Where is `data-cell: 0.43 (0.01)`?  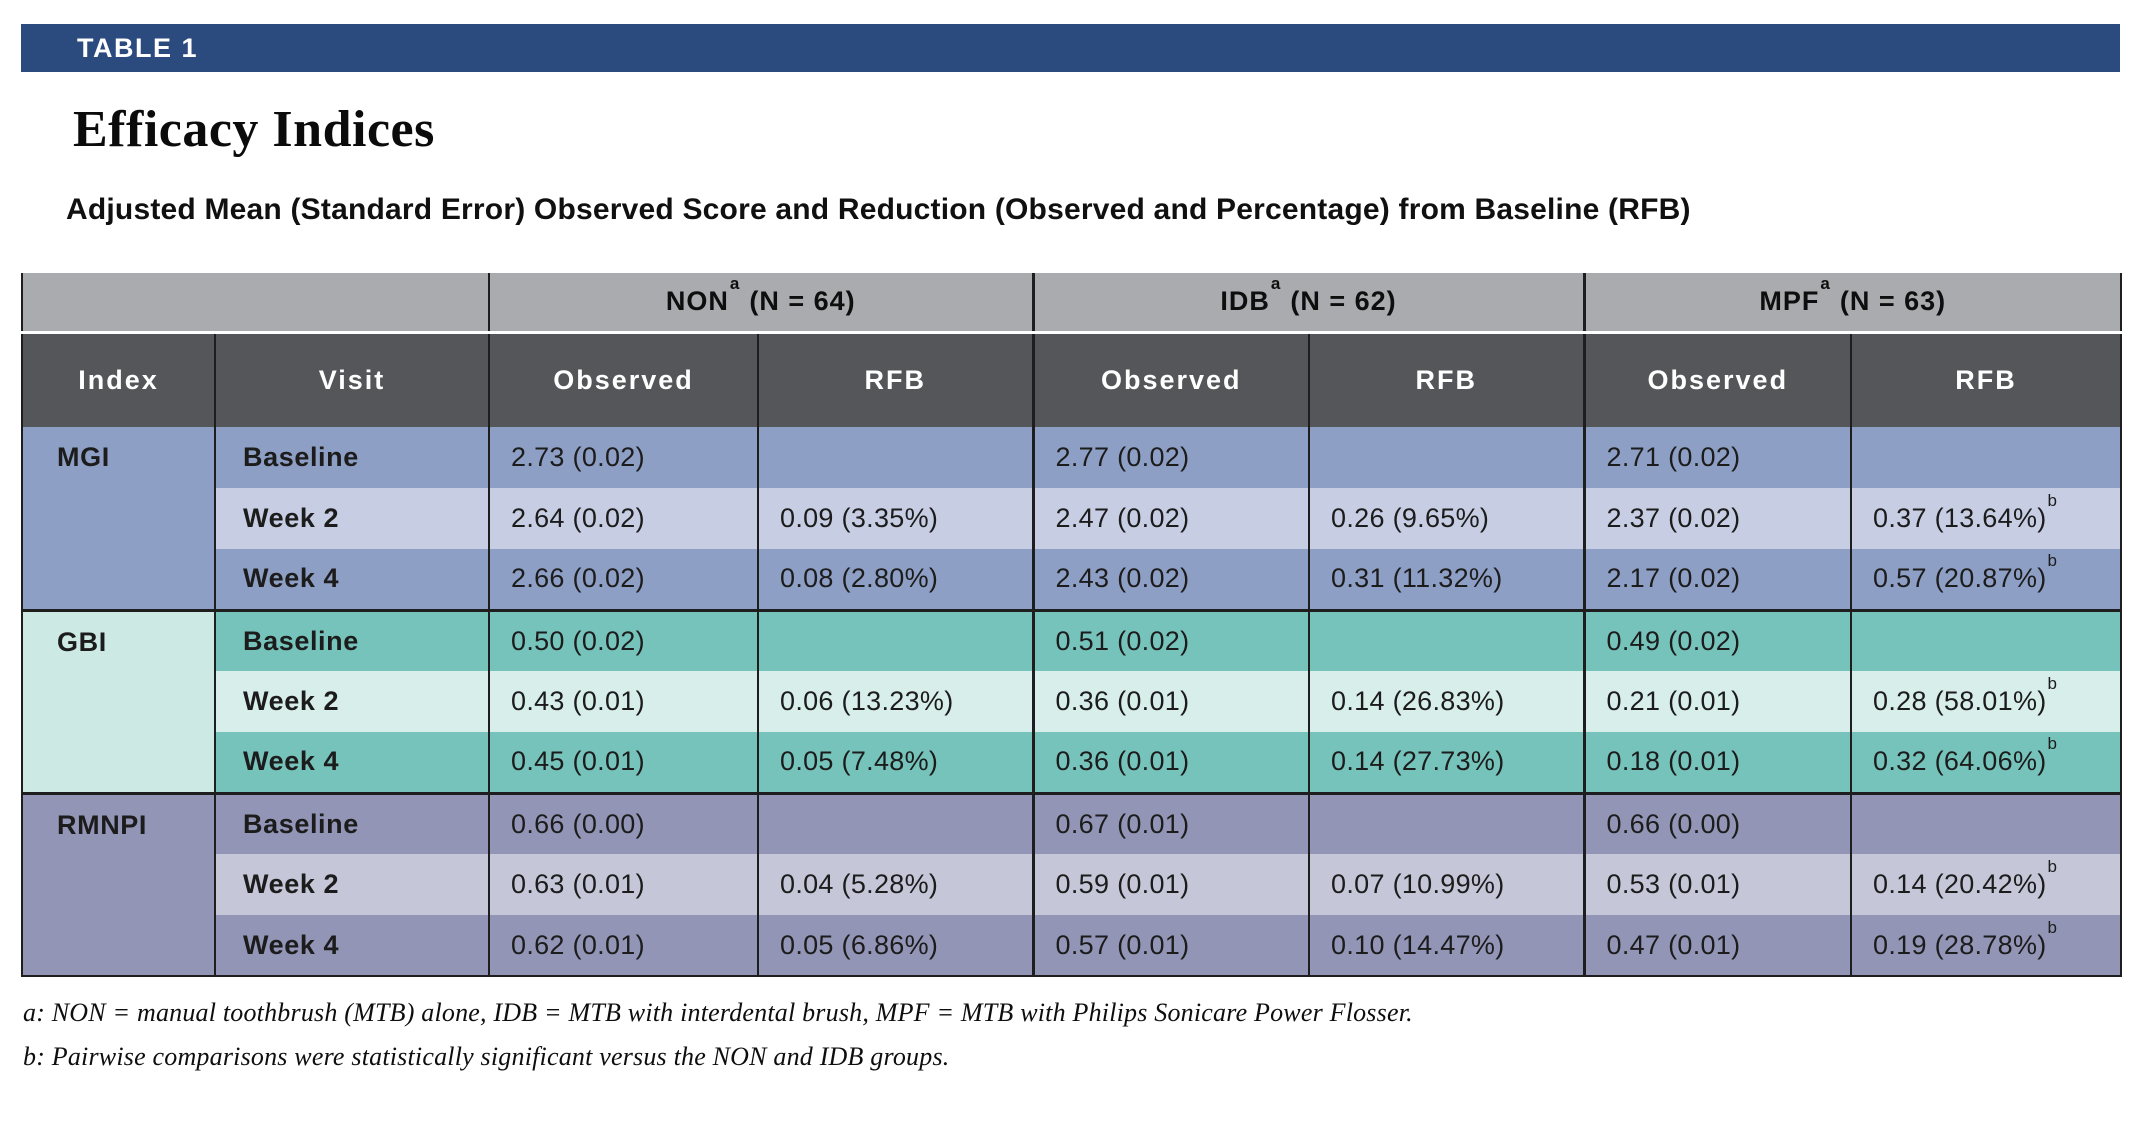 data-cell: 0.43 (0.01) is located at coordinates (623, 701).